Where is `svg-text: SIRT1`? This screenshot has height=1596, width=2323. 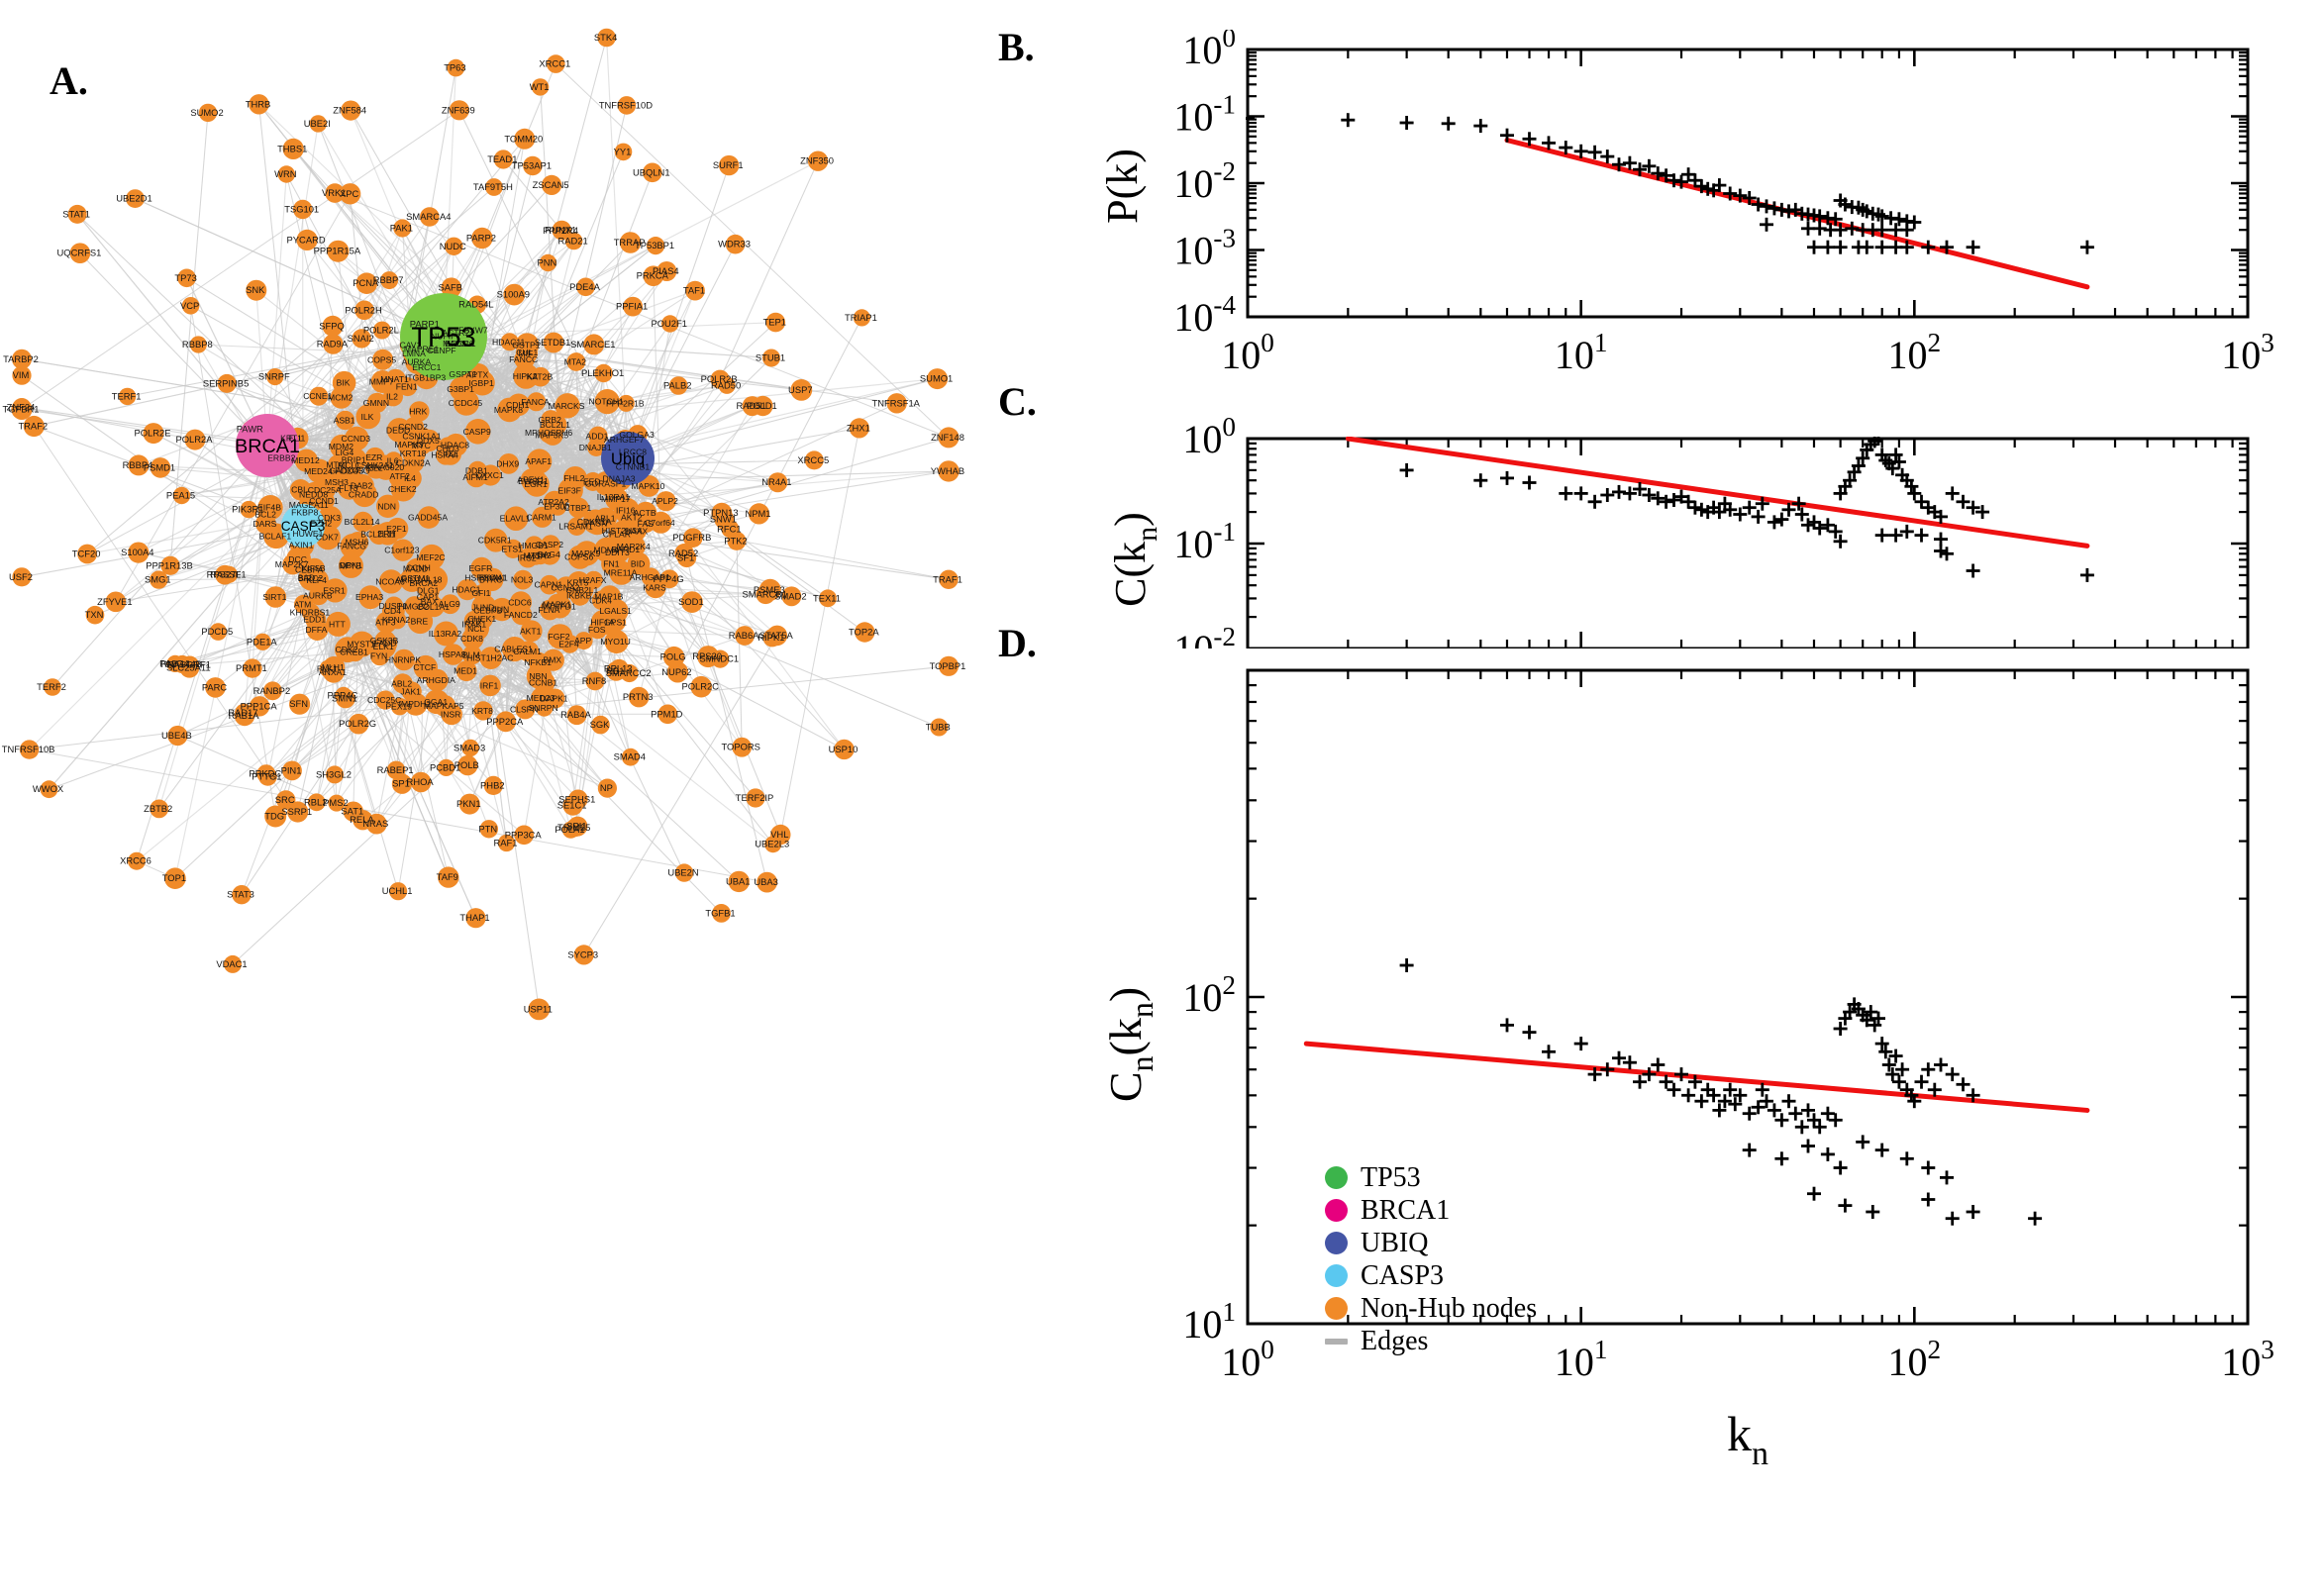
svg-text: SIRT1 is located at coordinates (274, 597).